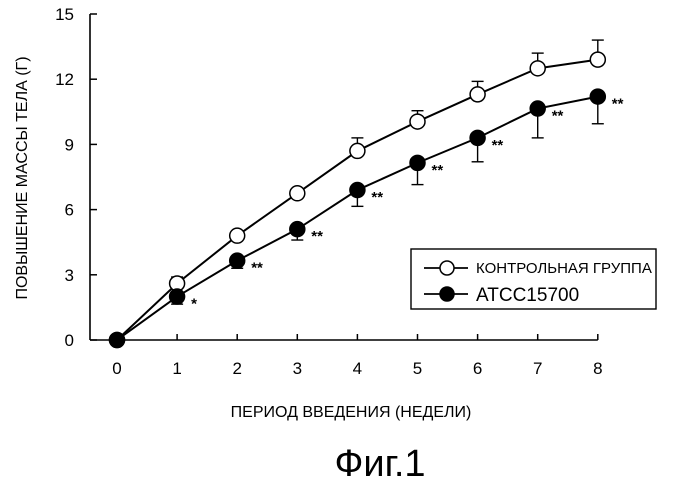 Image resolution: width=699 pixels, height=484 pixels. What do you see at coordinates (116, 368) in the screenshot?
I see `x-tick-label: 0` at bounding box center [116, 368].